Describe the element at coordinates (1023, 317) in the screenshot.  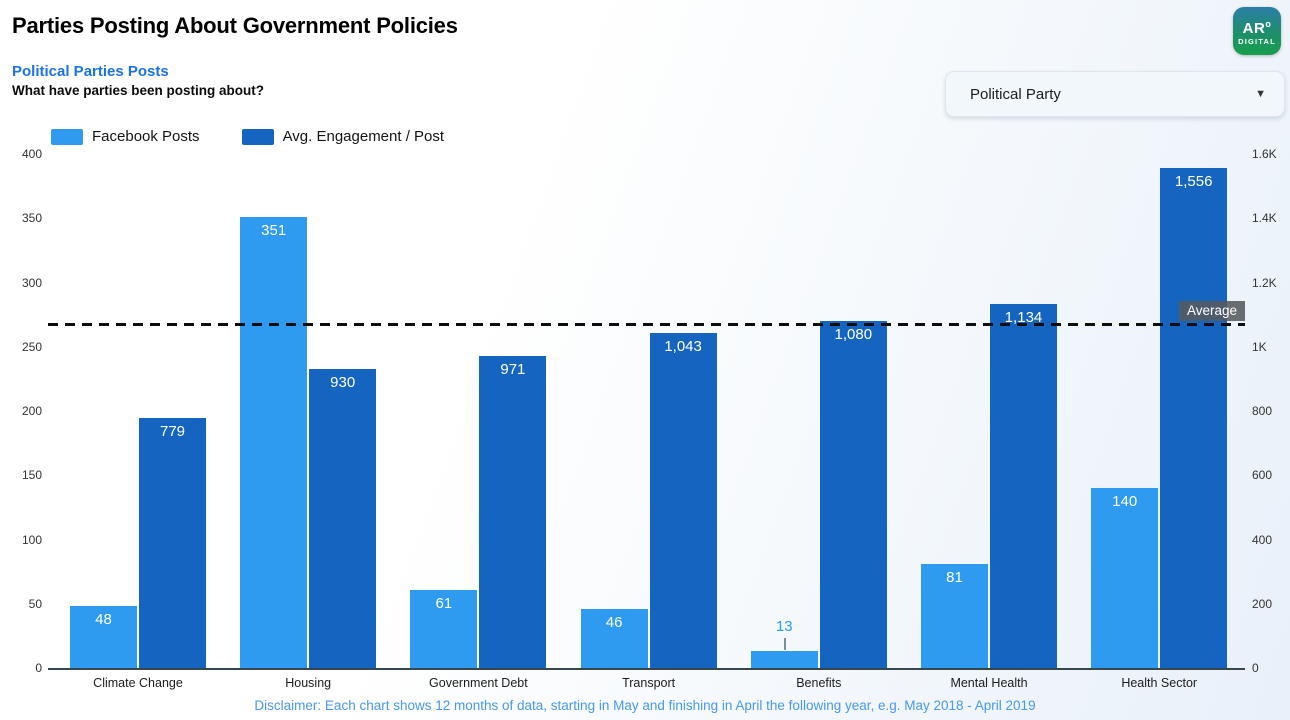
I see `bar-value-label: 1,134` at that location.